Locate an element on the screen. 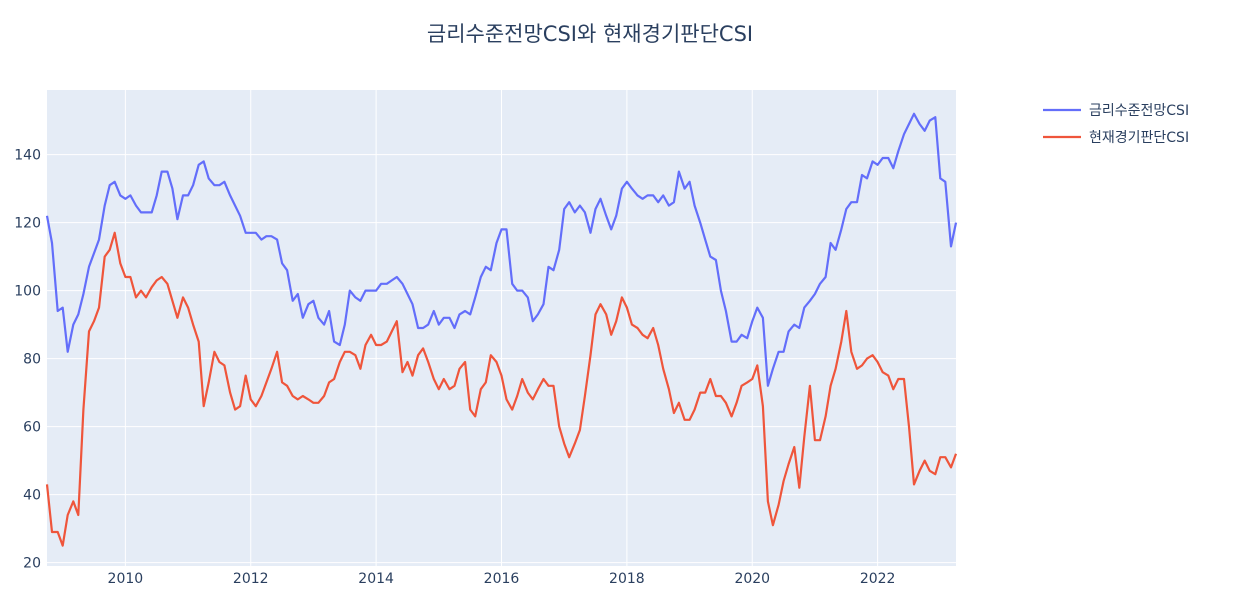  x-tick-label: 2018 is located at coordinates (627, 579).